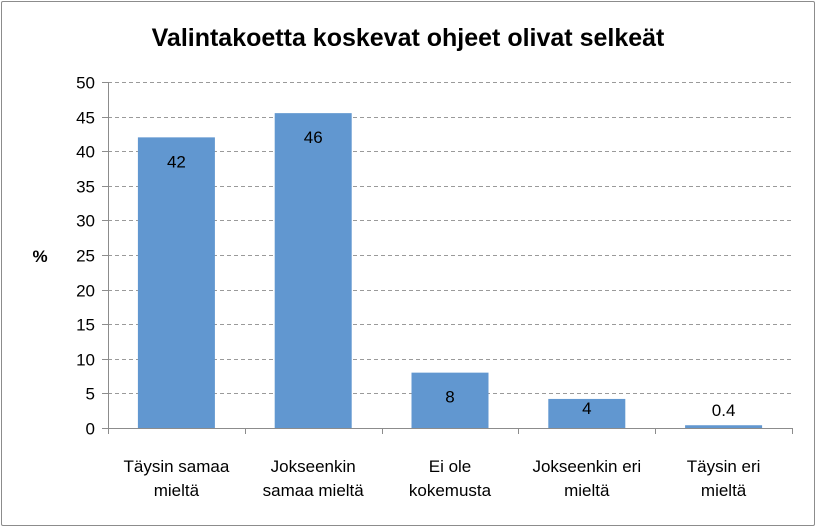 The height and width of the screenshot is (527, 816). I want to click on data-label: 0.4, so click(724, 410).